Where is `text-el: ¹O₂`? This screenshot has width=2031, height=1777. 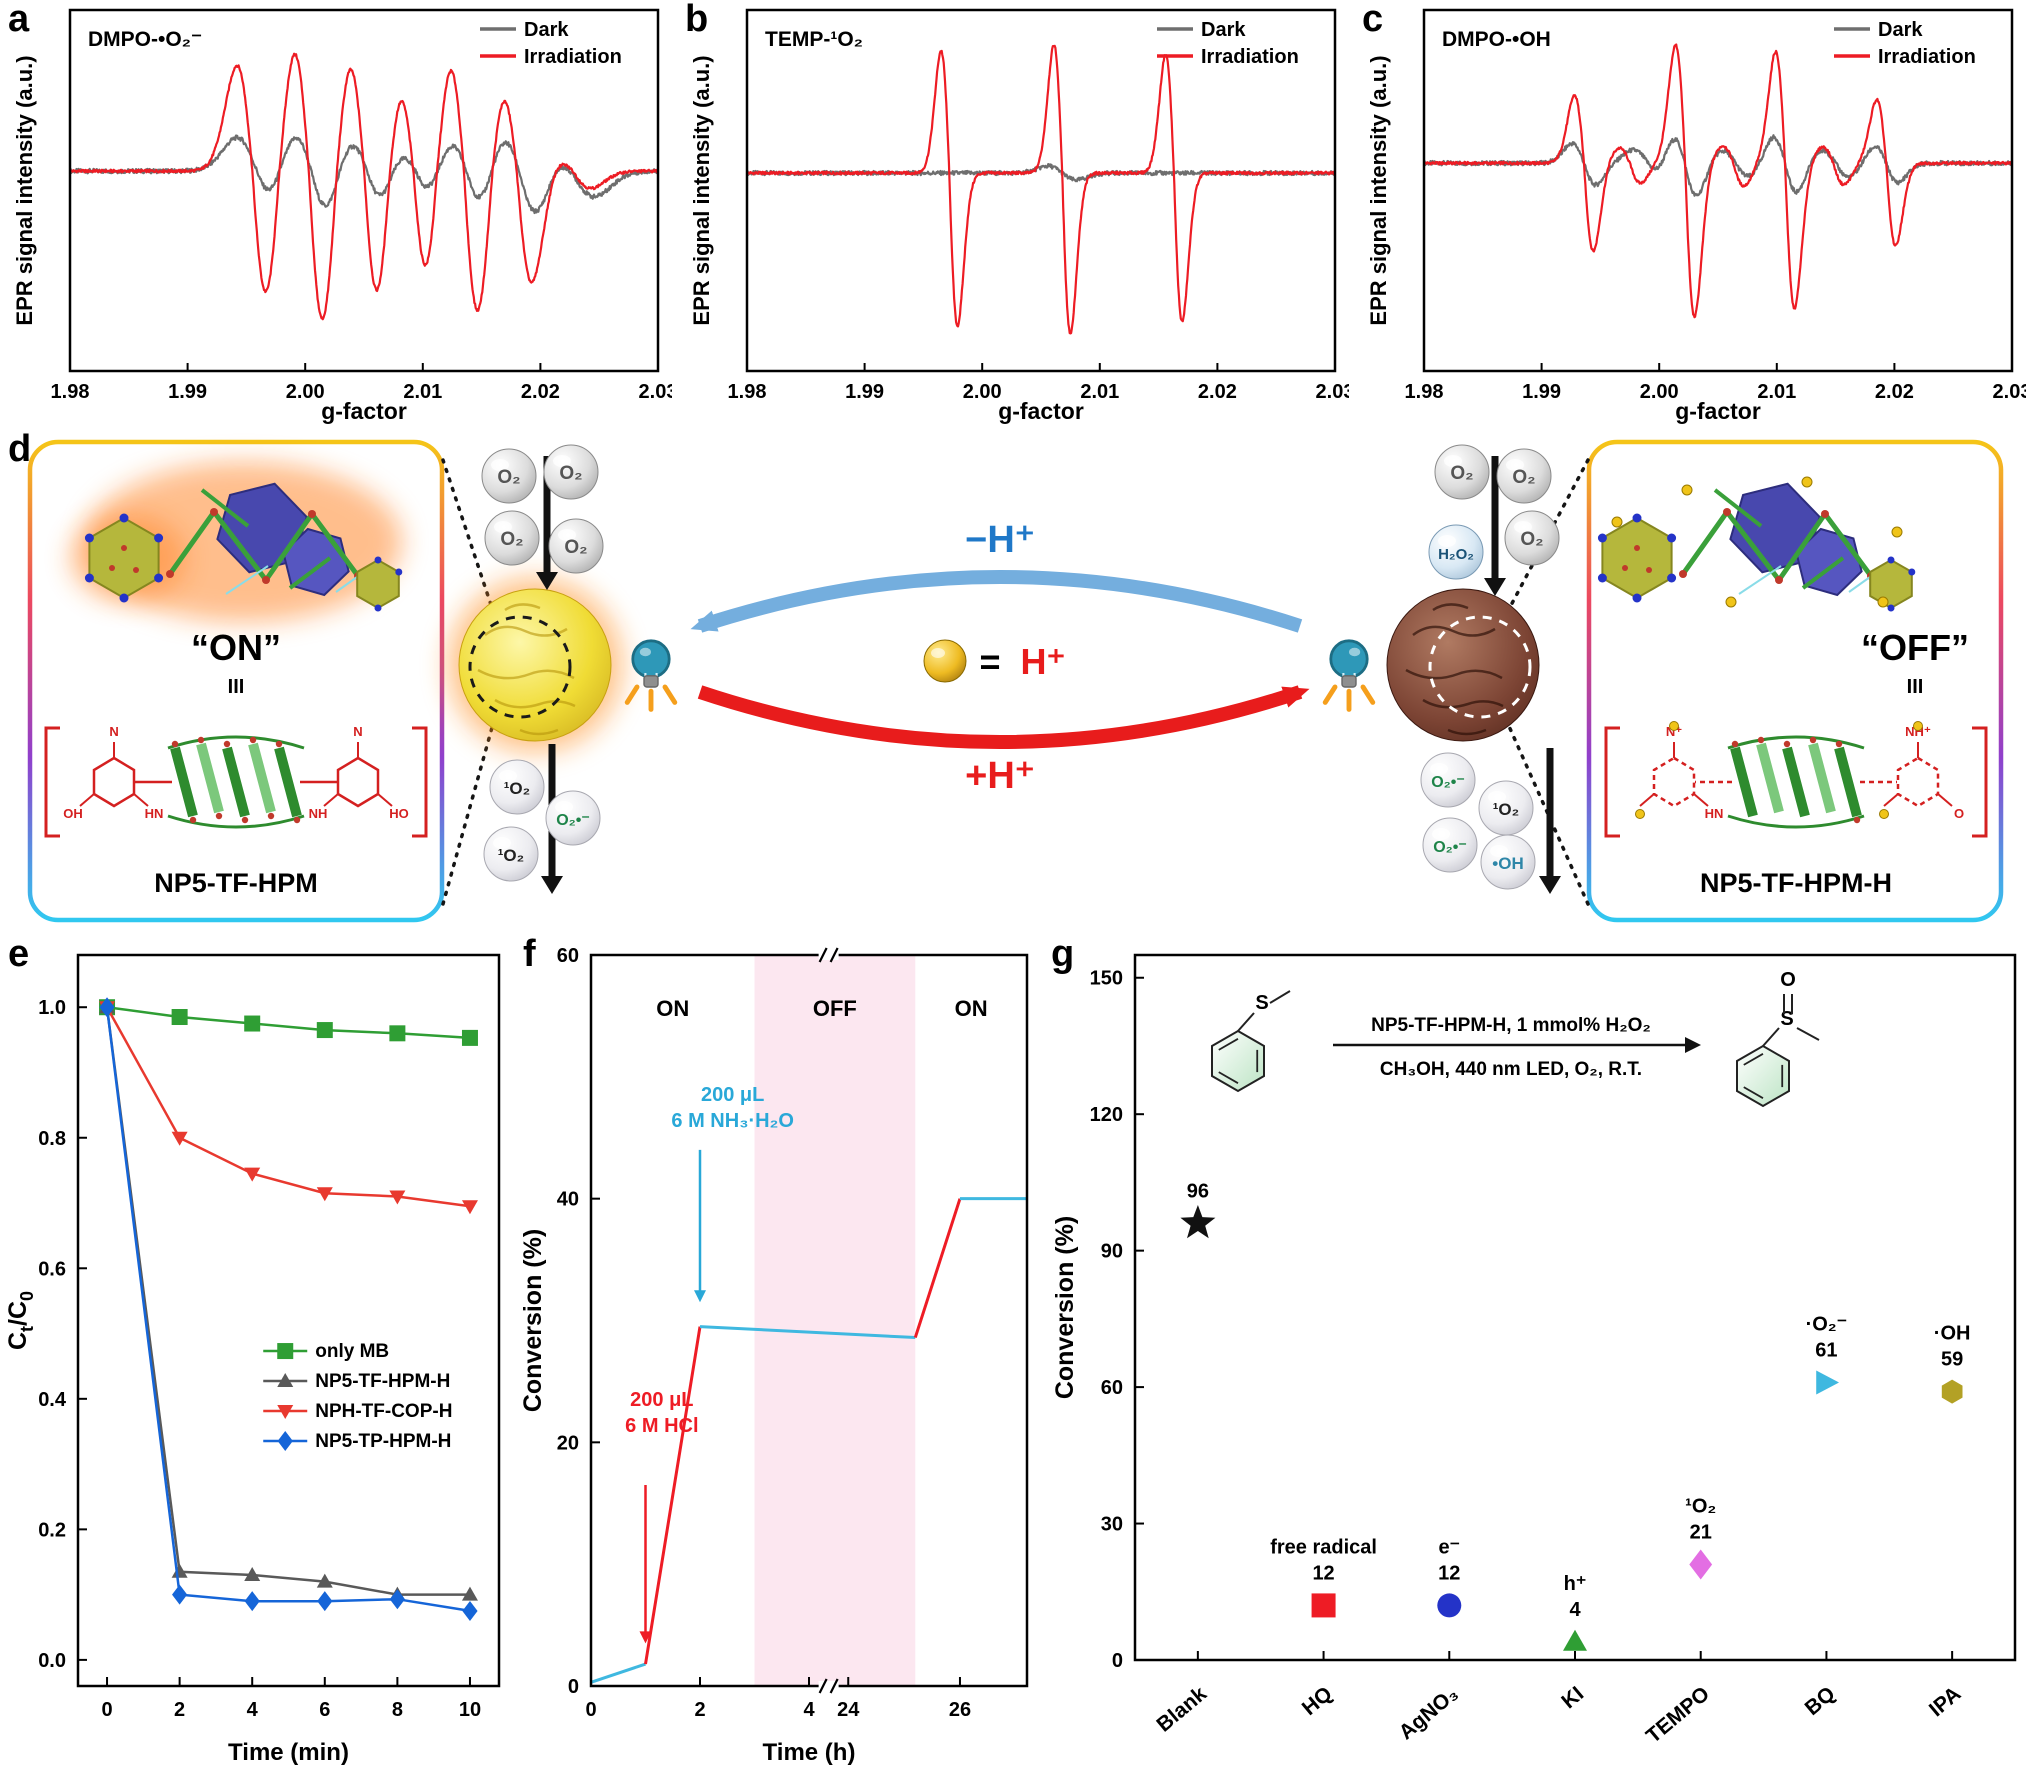 text-el: ¹O₂ is located at coordinates (1506, 809).